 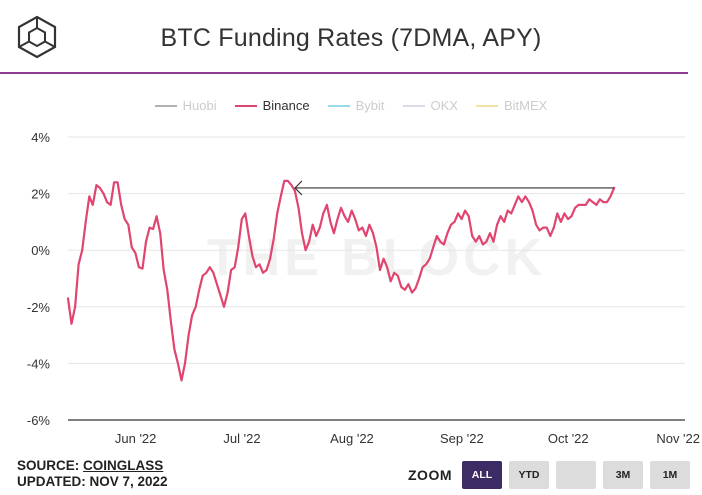 I want to click on legend-item-binance: Binance, so click(x=272, y=105).